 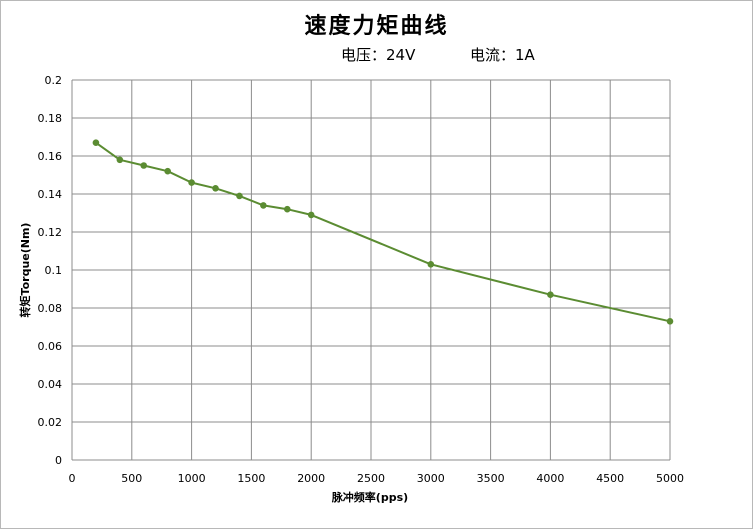 I want to click on x-tick-label: 500, so click(x=131, y=478).